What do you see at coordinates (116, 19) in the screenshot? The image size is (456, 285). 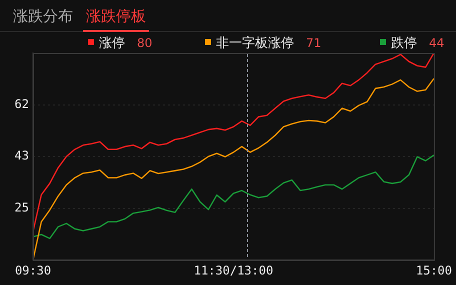 I see `chart-title: 涨跌停板` at bounding box center [116, 19].